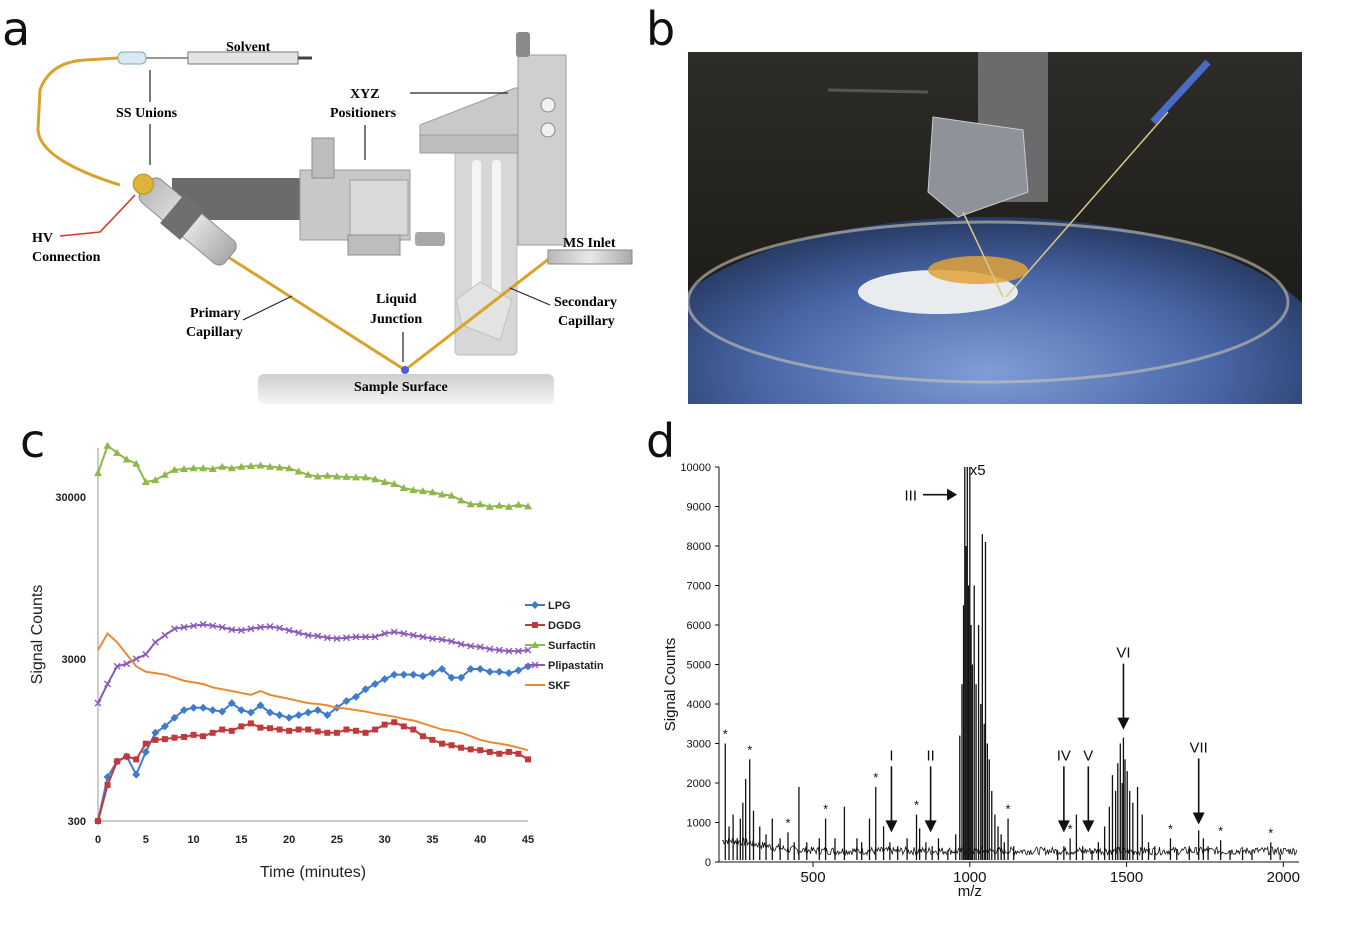  What do you see at coordinates (878, 91) in the screenshot?
I see `photo-rod` at bounding box center [878, 91].